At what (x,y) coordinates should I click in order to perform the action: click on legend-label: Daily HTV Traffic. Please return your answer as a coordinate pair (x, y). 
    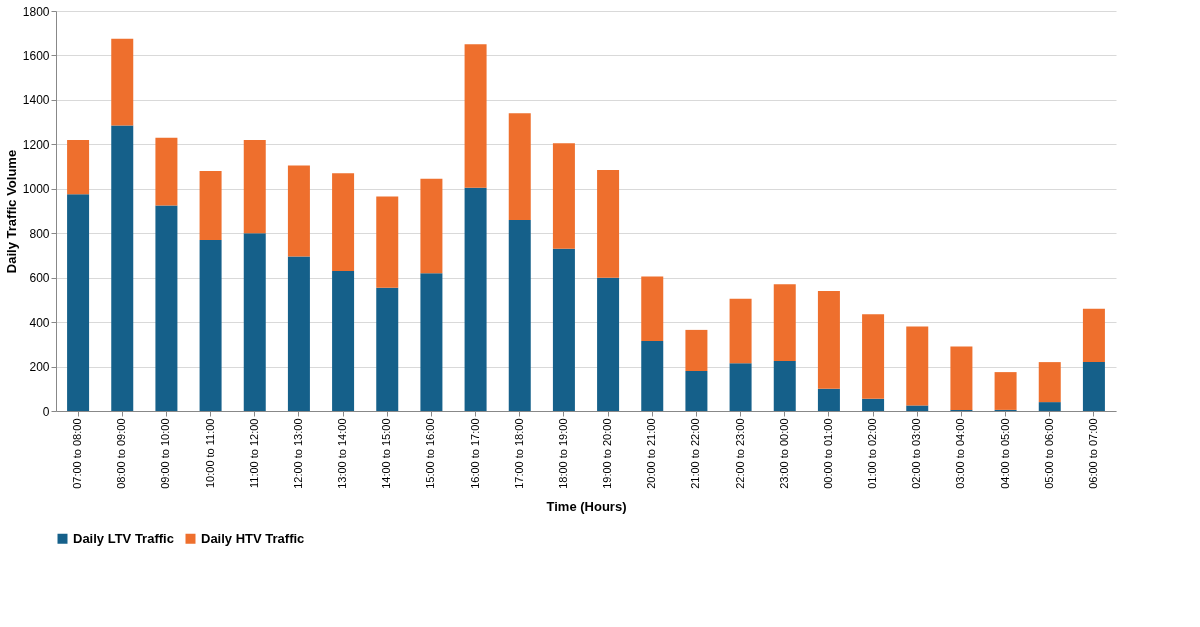
    Looking at the image, I should click on (253, 538).